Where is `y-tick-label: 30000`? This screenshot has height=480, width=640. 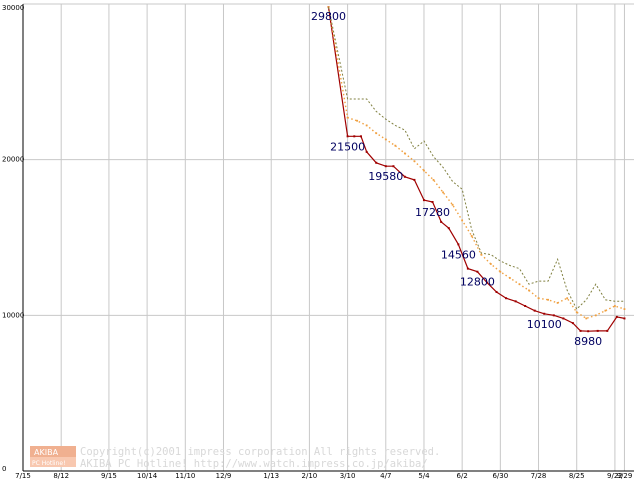
y-tick-label: 30000 is located at coordinates (13, 8).